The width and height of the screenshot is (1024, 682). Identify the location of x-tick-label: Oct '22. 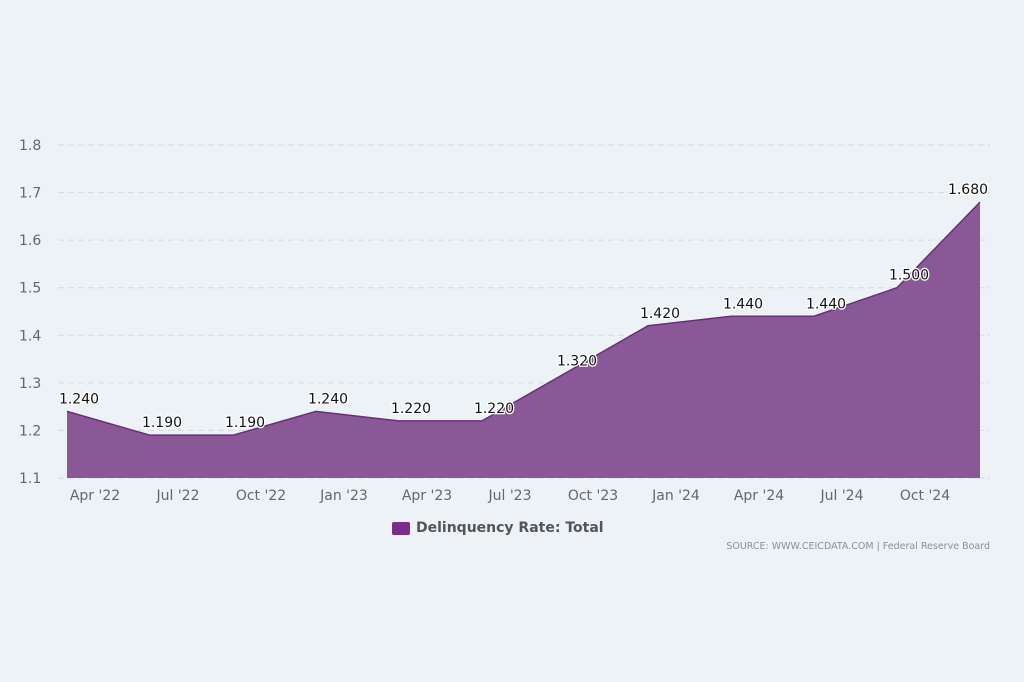
(261, 496).